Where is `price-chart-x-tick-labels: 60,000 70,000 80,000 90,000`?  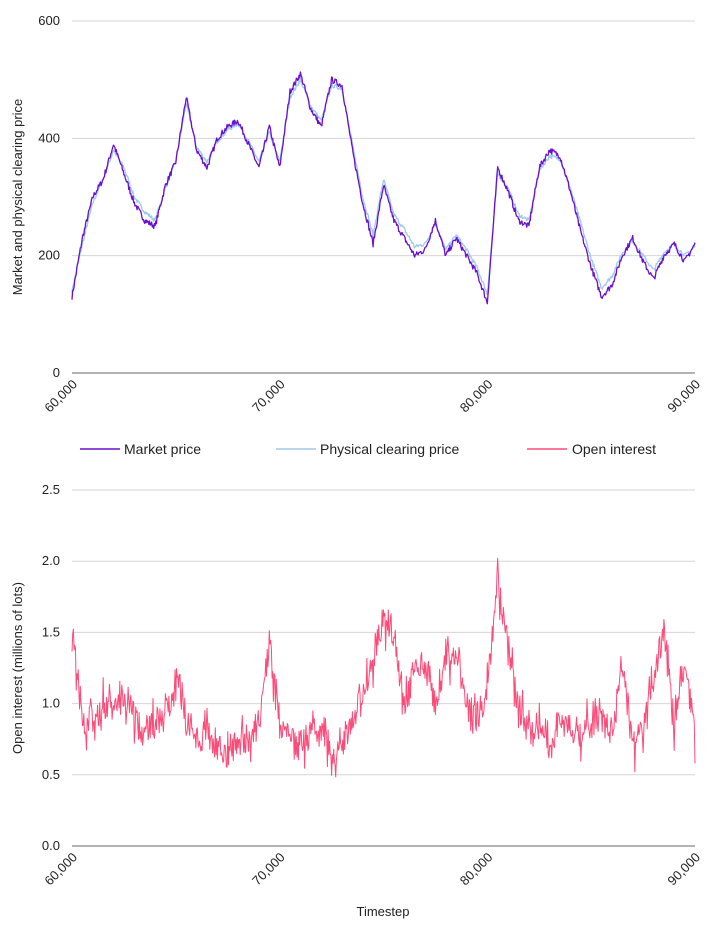 price-chart-x-tick-labels: 60,000 70,000 80,000 90,000 is located at coordinates (372, 396).